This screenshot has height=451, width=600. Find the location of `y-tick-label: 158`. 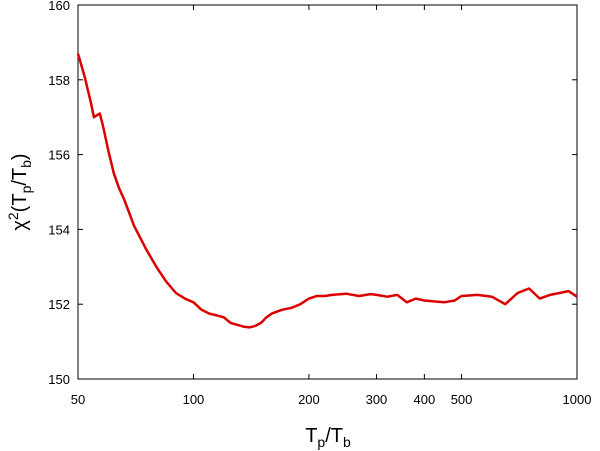

y-tick-label: 158 is located at coordinates (59, 80).